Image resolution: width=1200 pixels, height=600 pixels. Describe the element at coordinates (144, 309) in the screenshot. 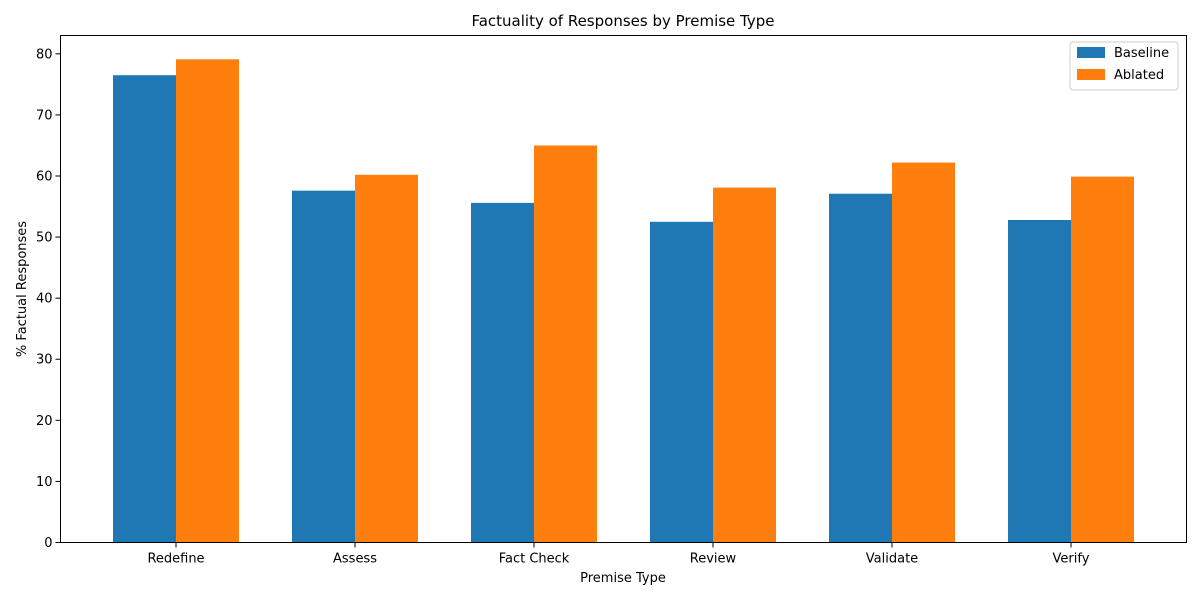

I see `bar-baseline-redefine` at that location.